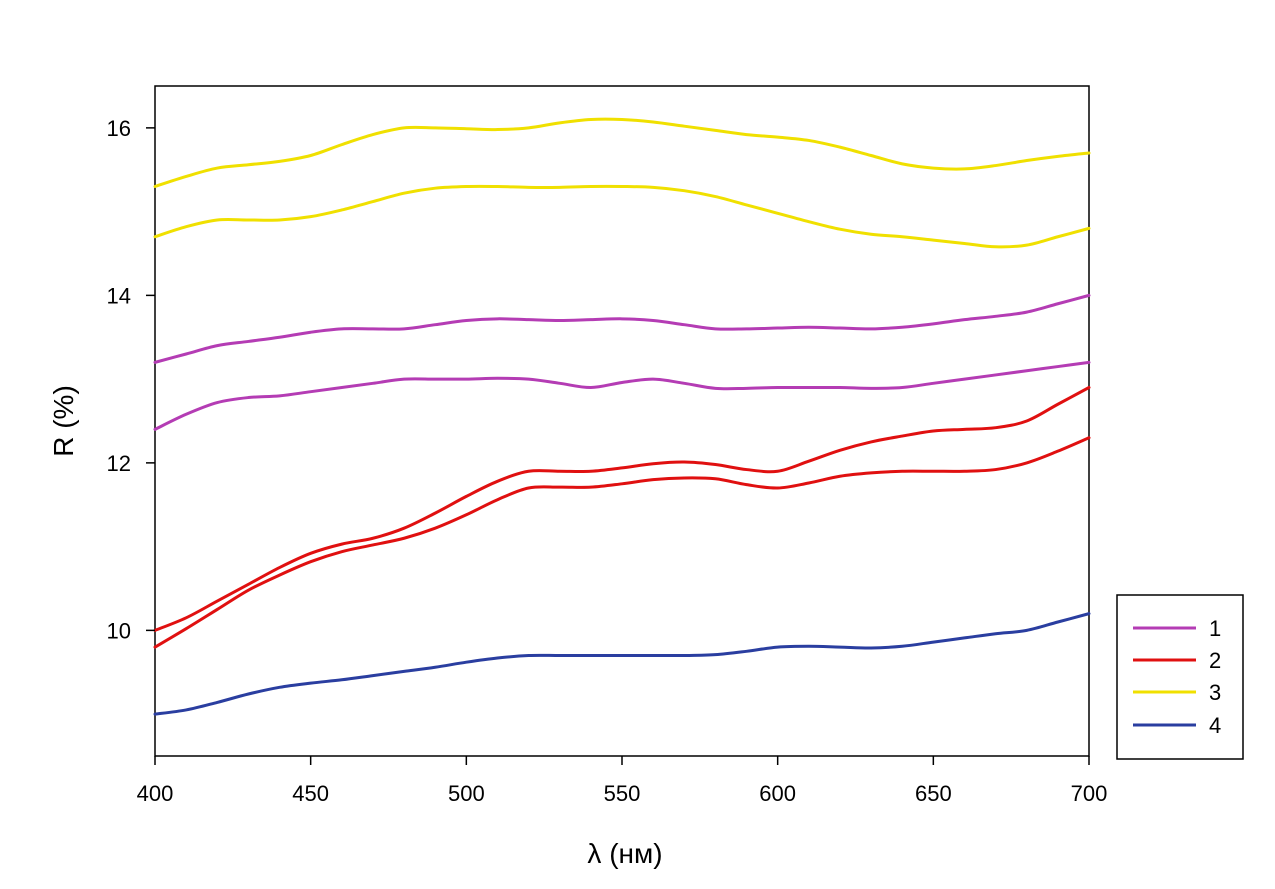 The image size is (1275, 889). What do you see at coordinates (155, 793) in the screenshot?
I see `x-tick-label: 400` at bounding box center [155, 793].